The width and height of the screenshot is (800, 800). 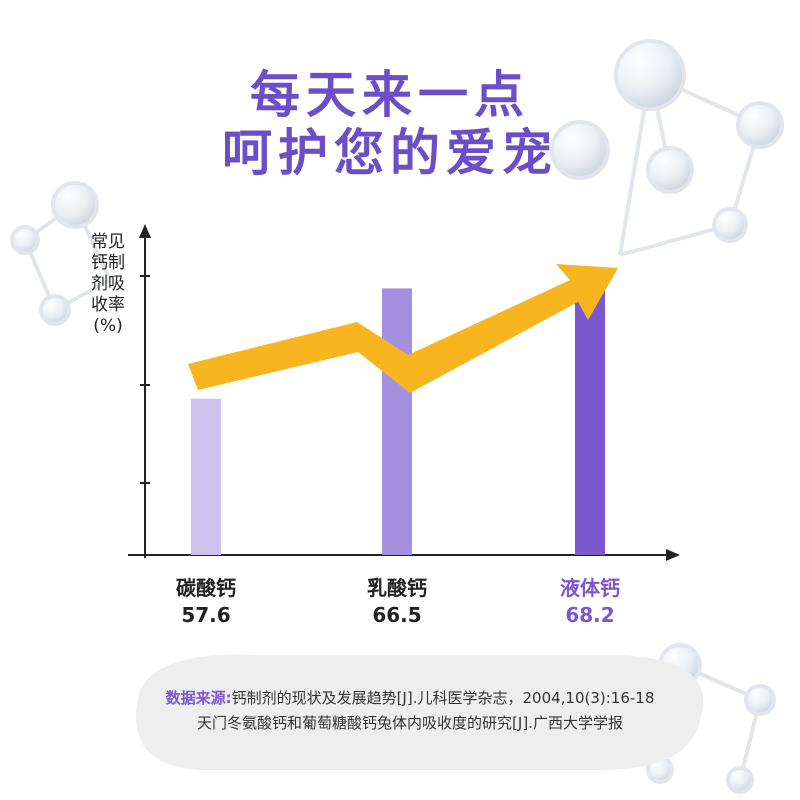 I want to click on source-background, so click(x=420, y=712).